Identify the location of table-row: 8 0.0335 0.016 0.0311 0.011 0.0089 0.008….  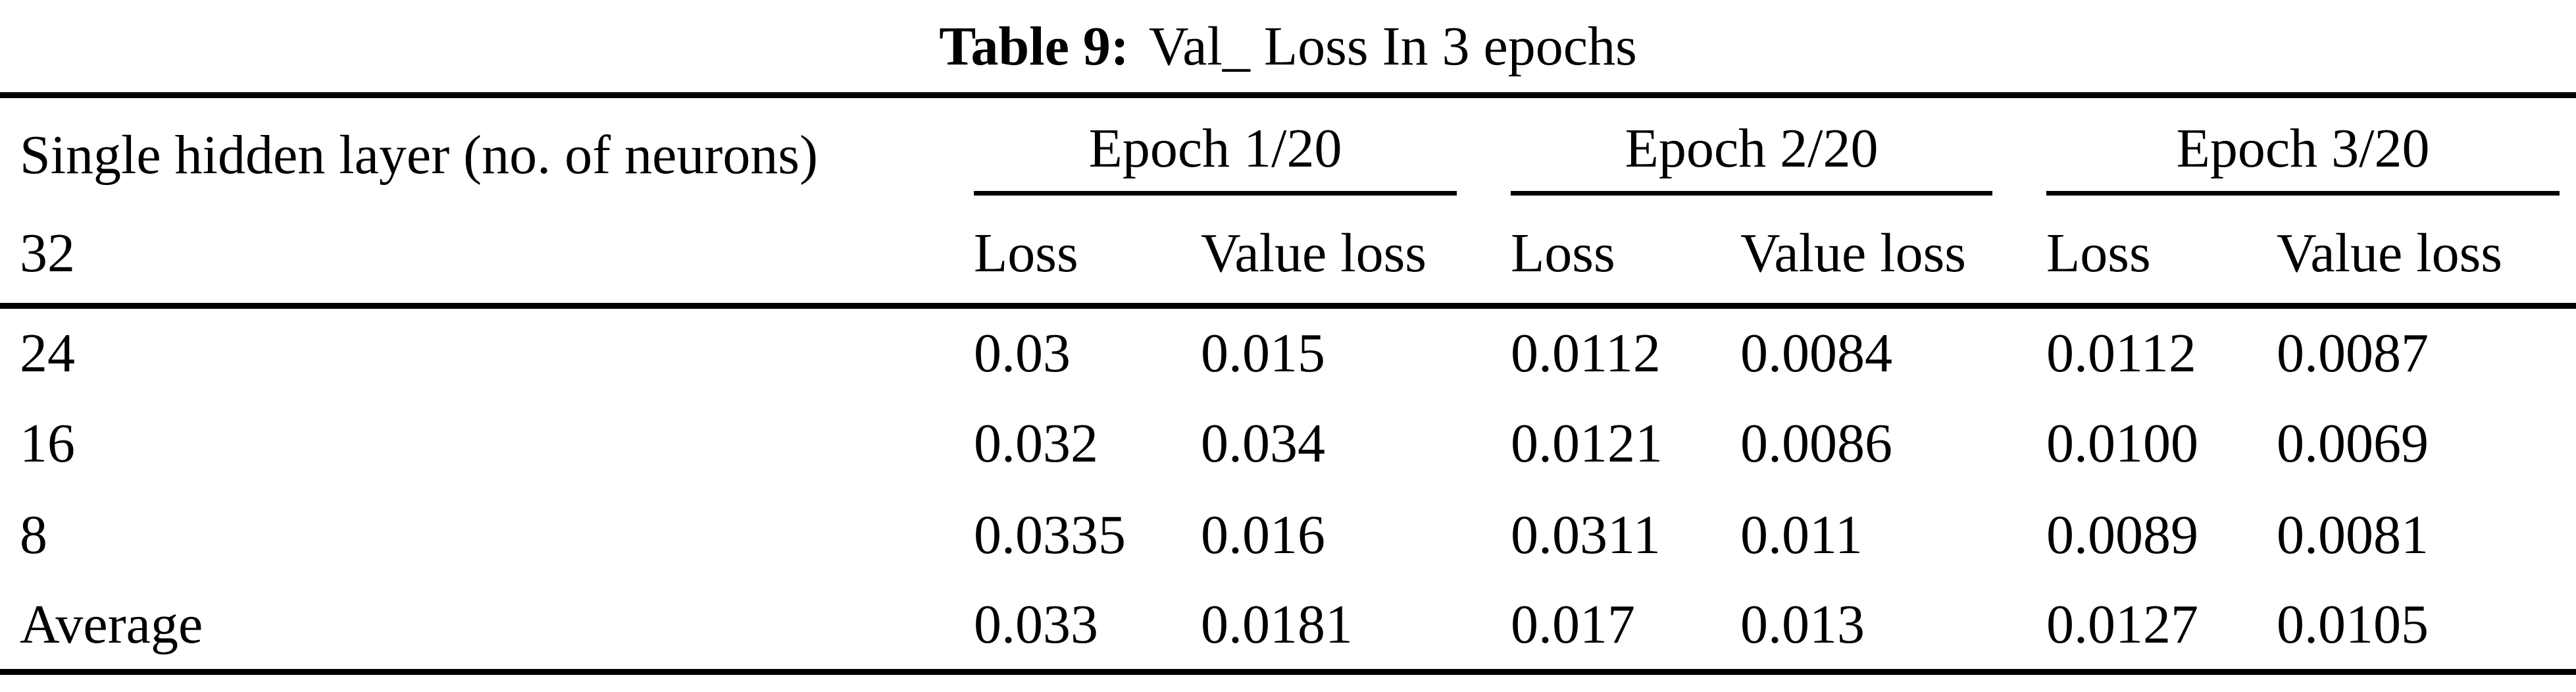
(1288, 535).